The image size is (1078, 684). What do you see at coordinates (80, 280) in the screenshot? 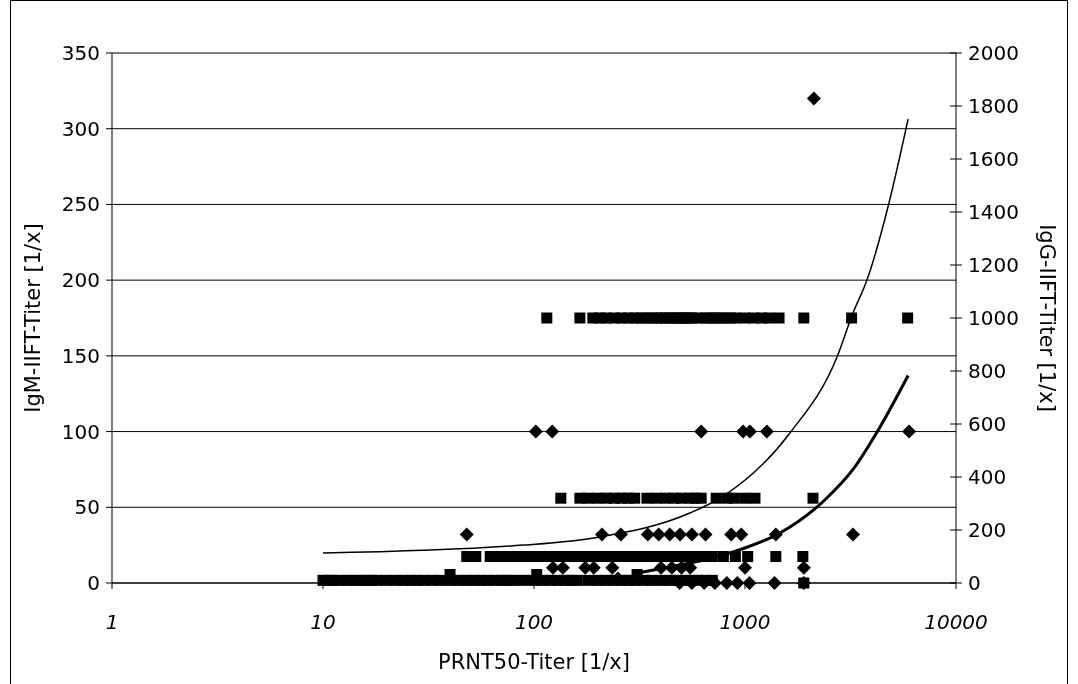
I see `y-tick-label: 200` at bounding box center [80, 280].